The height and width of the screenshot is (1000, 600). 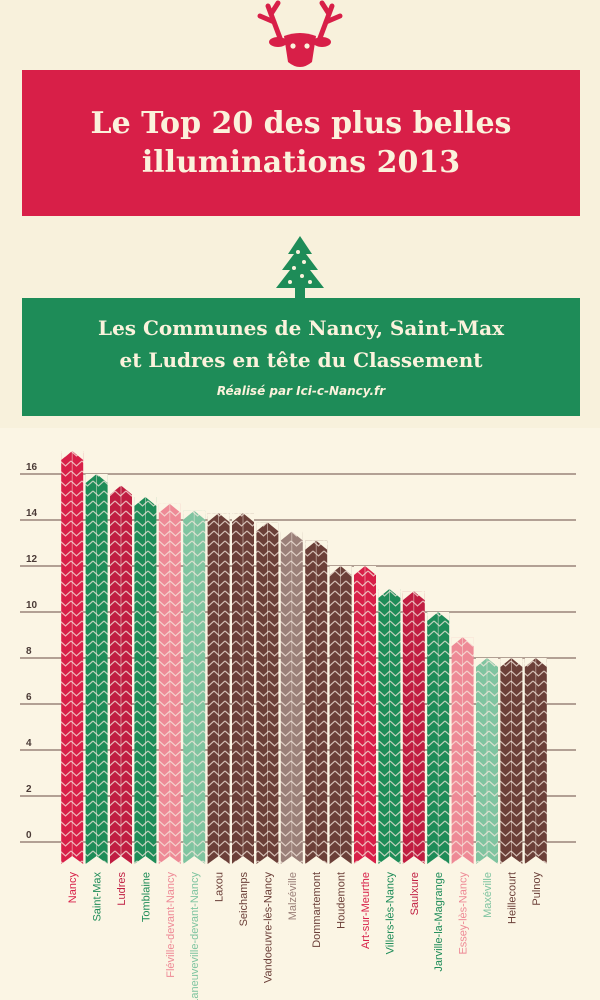 What do you see at coordinates (268, 928) in the screenshot?
I see `x-category-label: Vandoeuvre-lès-Nancy` at bounding box center [268, 928].